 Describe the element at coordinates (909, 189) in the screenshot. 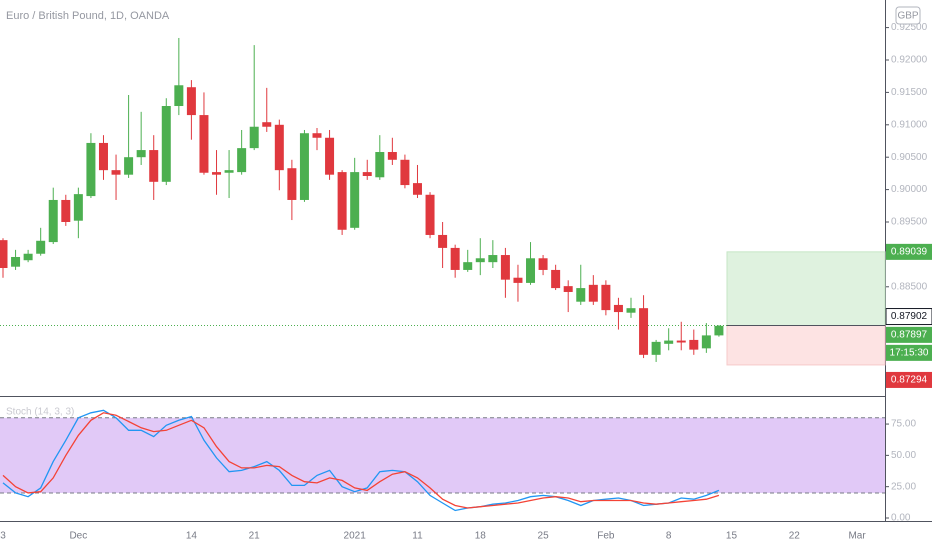

I see `y-tick-label: 0.90000` at that location.